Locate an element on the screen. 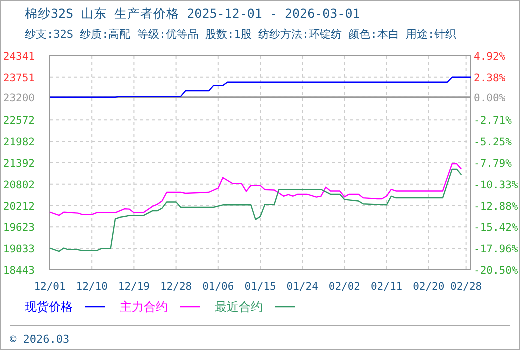 This screenshot has width=520, height=350. y2-tick-label: 0.00% is located at coordinates (490, 98).